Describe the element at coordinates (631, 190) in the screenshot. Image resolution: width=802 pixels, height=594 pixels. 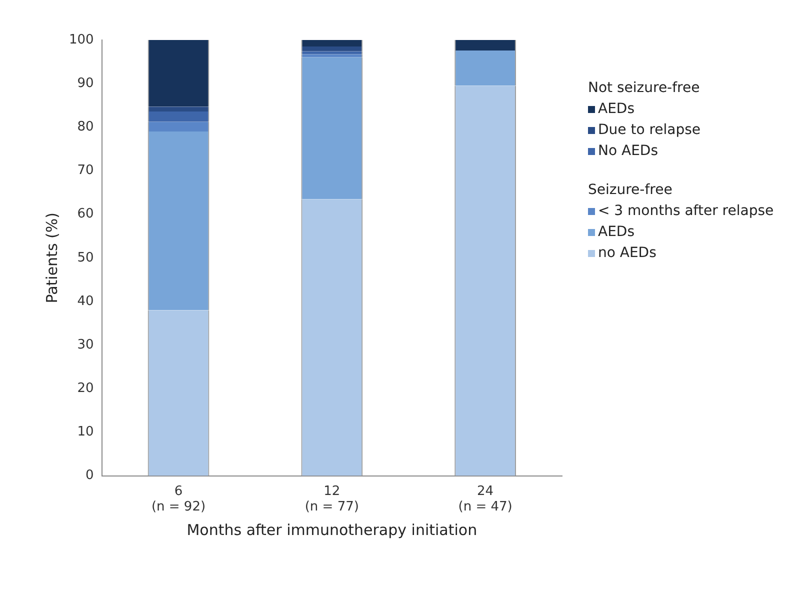
I see `text: Seizure-free` at that location.